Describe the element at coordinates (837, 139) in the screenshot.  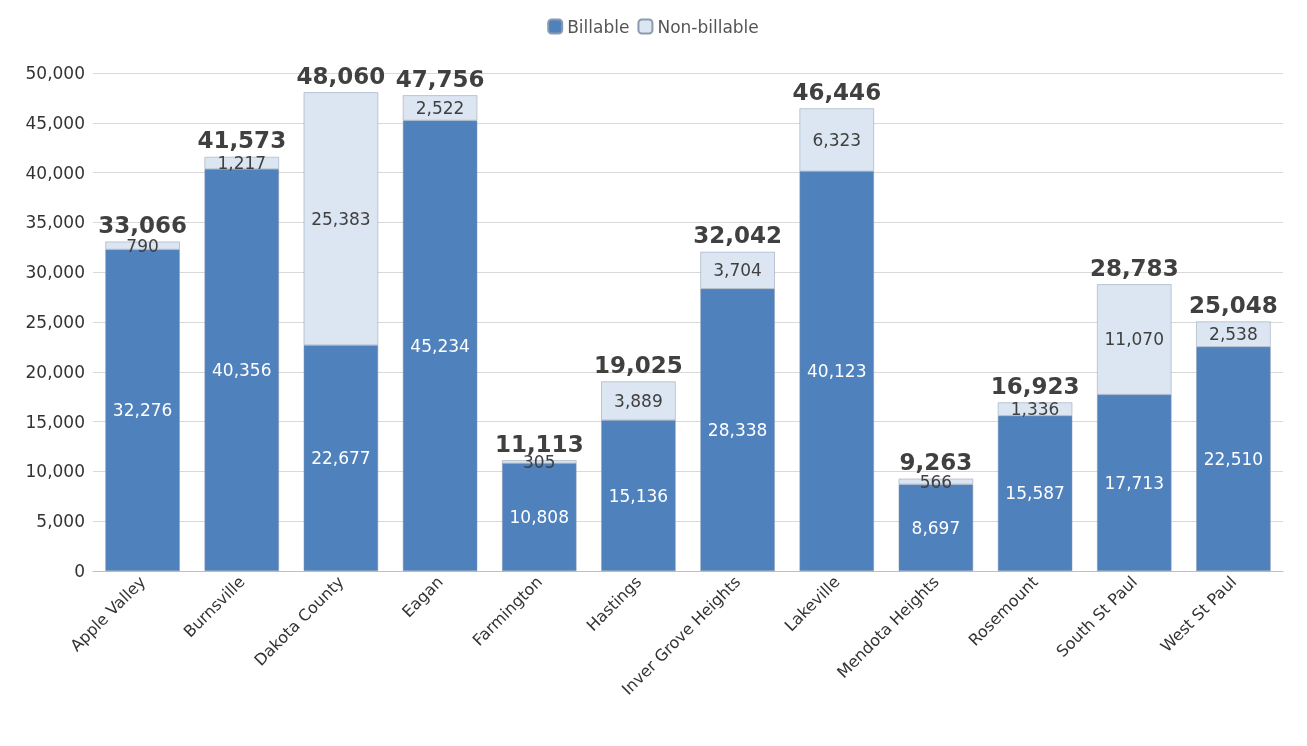
I see `data-label: 6,323` at that location.